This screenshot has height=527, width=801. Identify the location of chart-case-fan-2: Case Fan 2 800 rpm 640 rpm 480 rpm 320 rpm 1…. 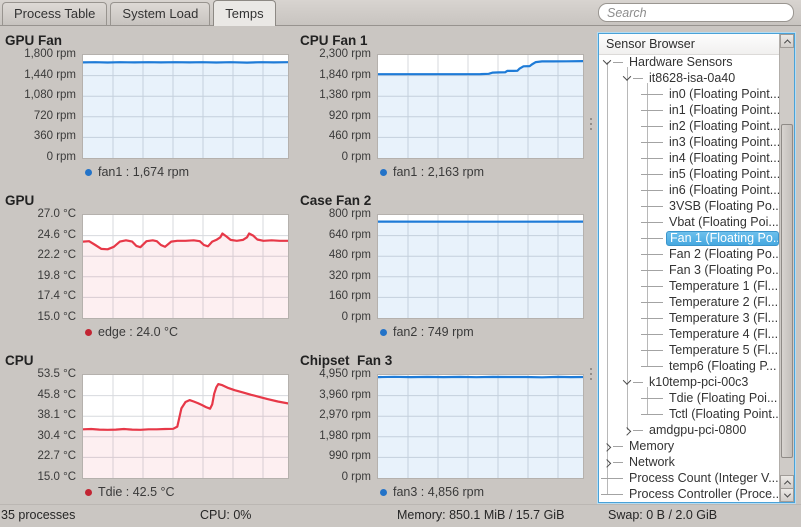
(447, 273).